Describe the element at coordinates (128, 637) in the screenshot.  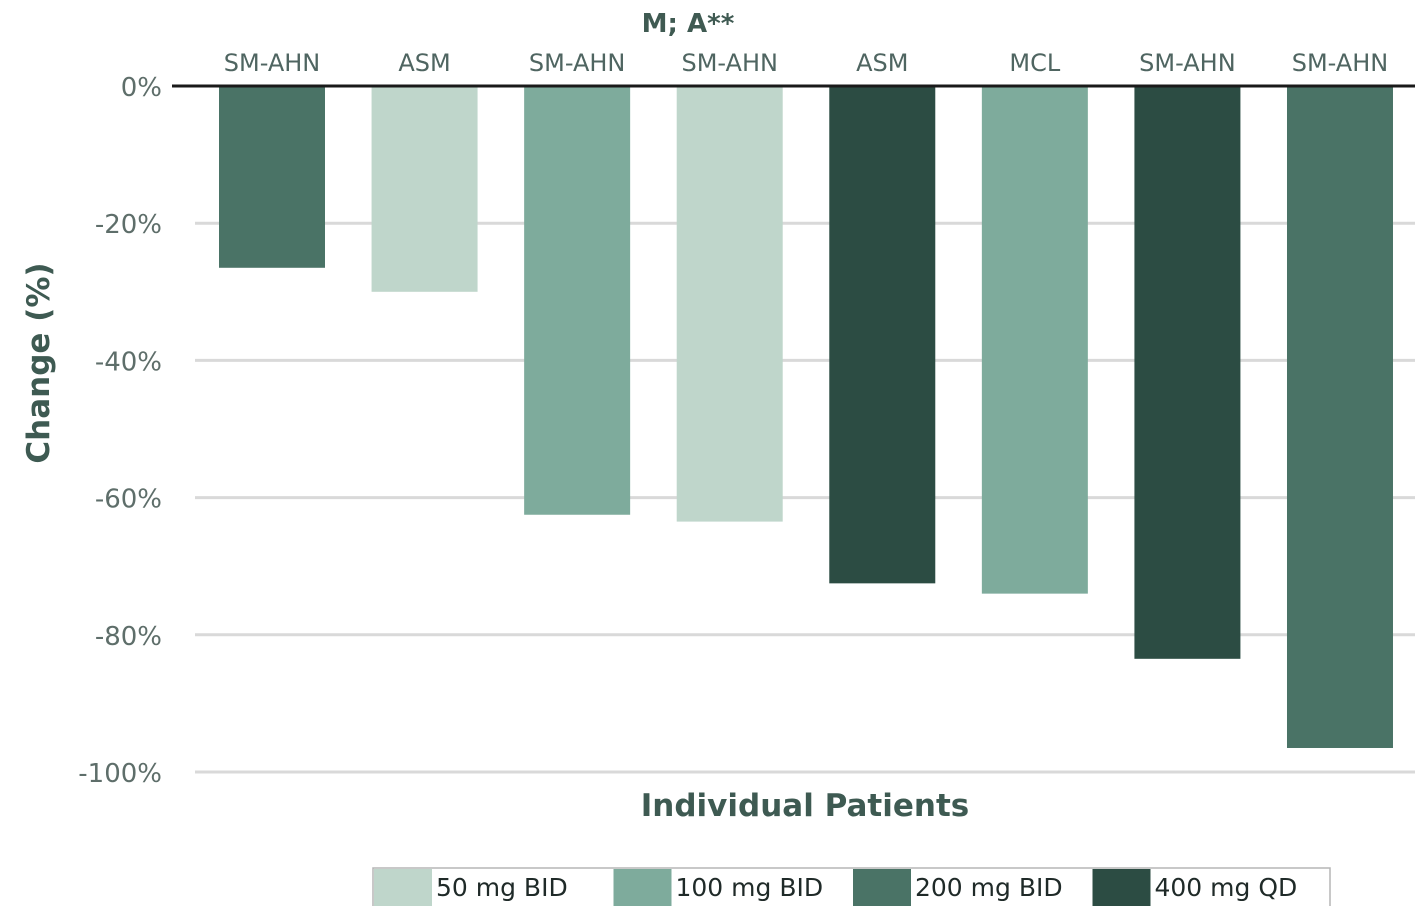
I see `y-tick-label: -80%` at that location.